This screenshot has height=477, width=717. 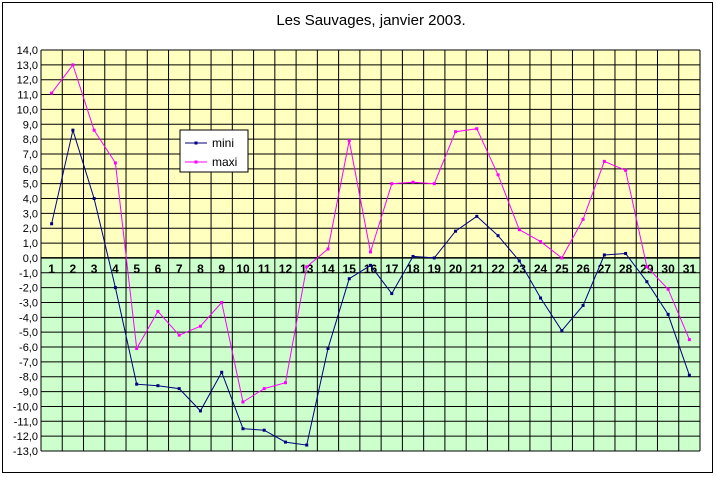 I want to click on x-tick-label: 5, so click(x=136, y=269).